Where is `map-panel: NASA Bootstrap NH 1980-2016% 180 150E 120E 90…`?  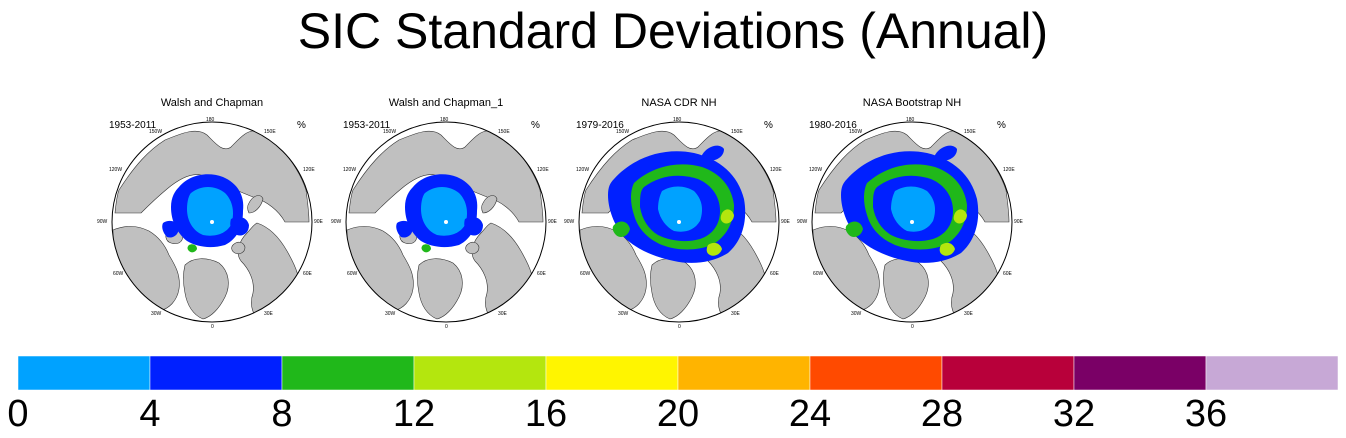 map-panel: NASA Bootstrap NH 1980-2016% 180 150E 120E 90… is located at coordinates (910, 217).